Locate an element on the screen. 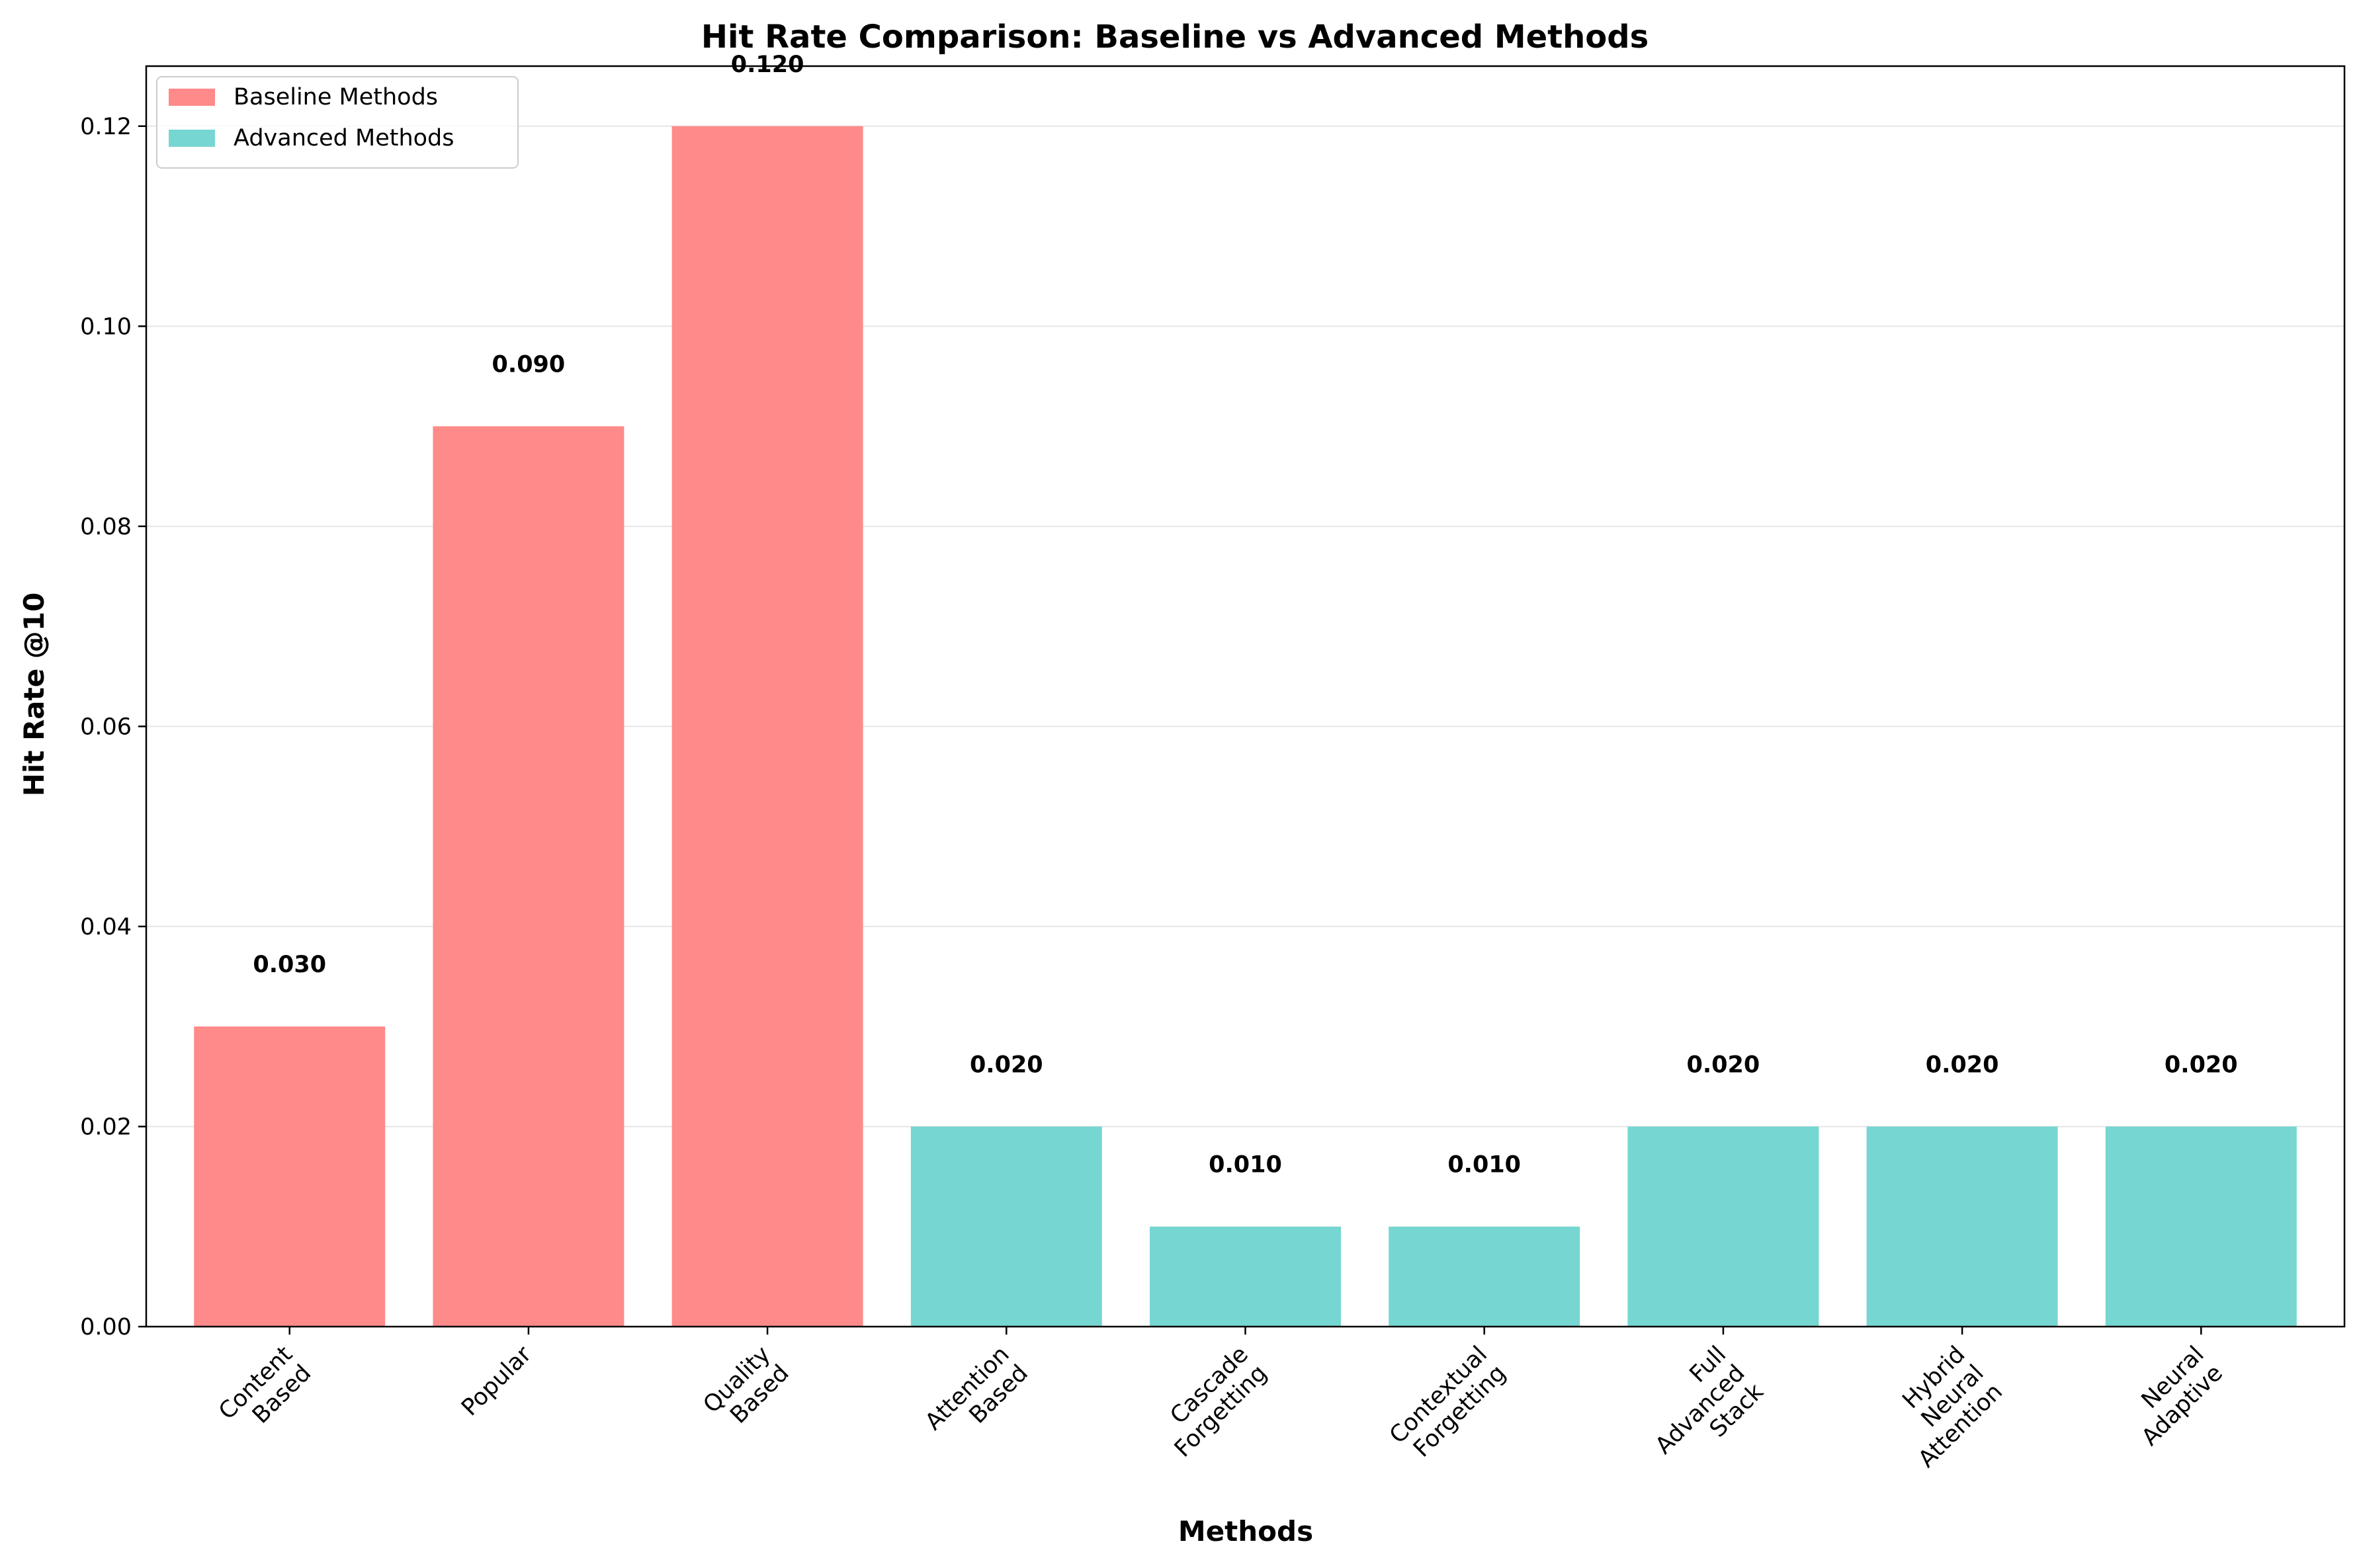 The image size is (2363, 1568). bar-value-label: 0.090 is located at coordinates (529, 365).